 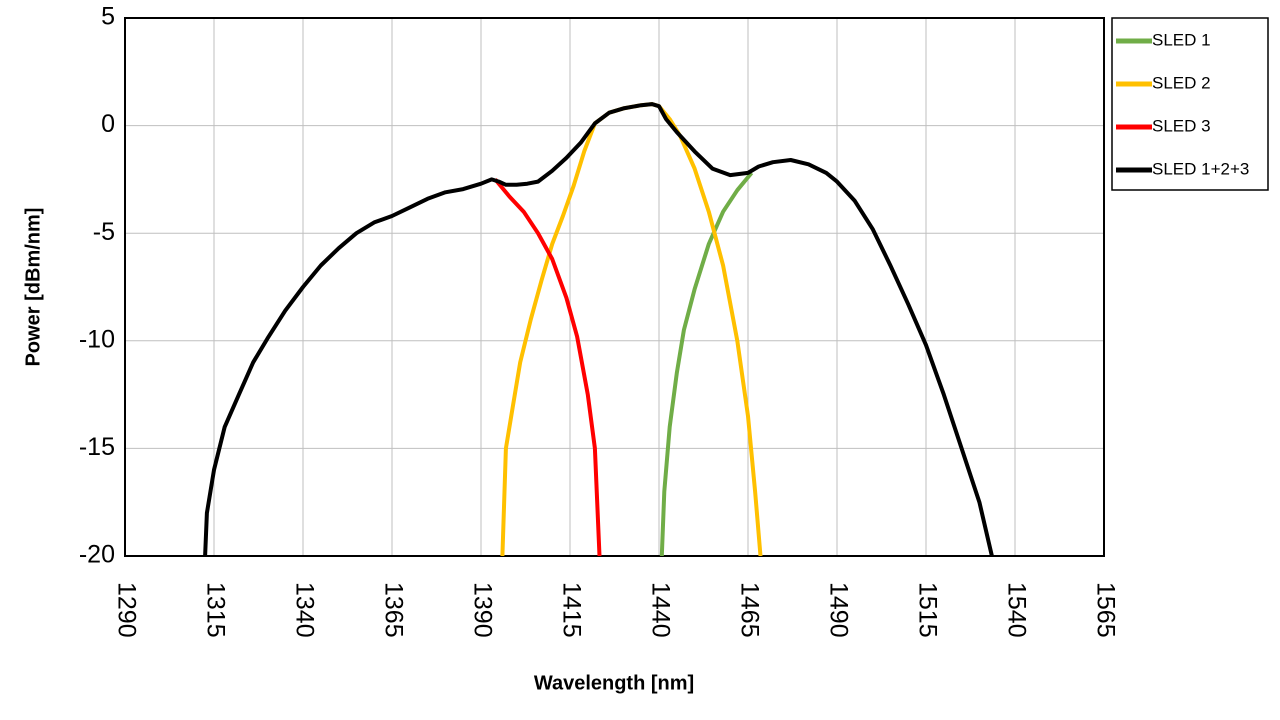 What do you see at coordinates (1105, 610) in the screenshot?
I see `x-tick-label: 1565` at bounding box center [1105, 610].